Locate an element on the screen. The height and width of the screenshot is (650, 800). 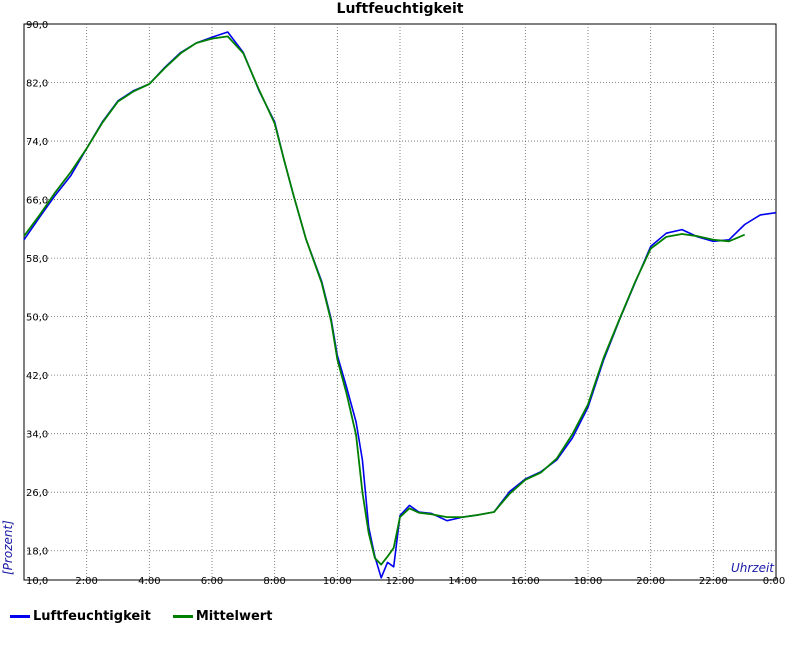
chart-legend: Luftfeuchtigkeit Mittelwert is located at coordinates (141, 616).